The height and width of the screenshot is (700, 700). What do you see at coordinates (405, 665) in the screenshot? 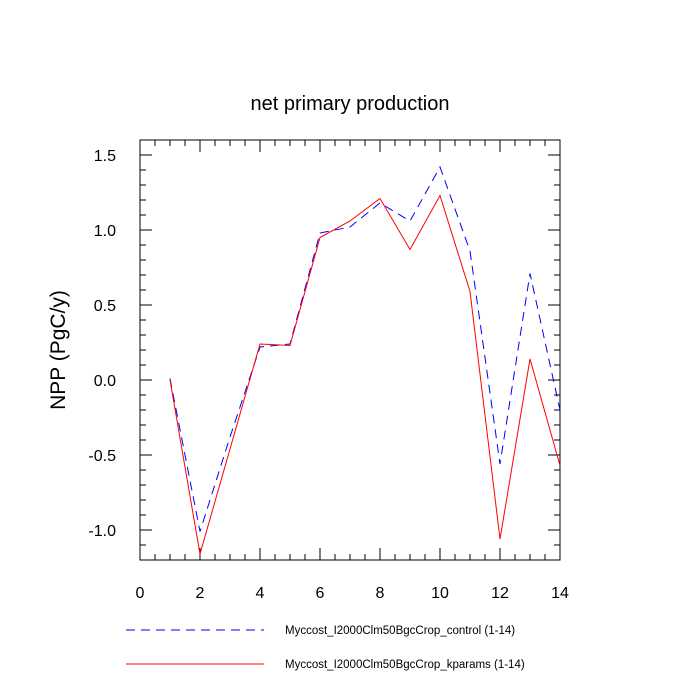
I see `legend-label: Myccost_I2000Clm50BgcCrop_kparams (1-14)` at bounding box center [405, 665].